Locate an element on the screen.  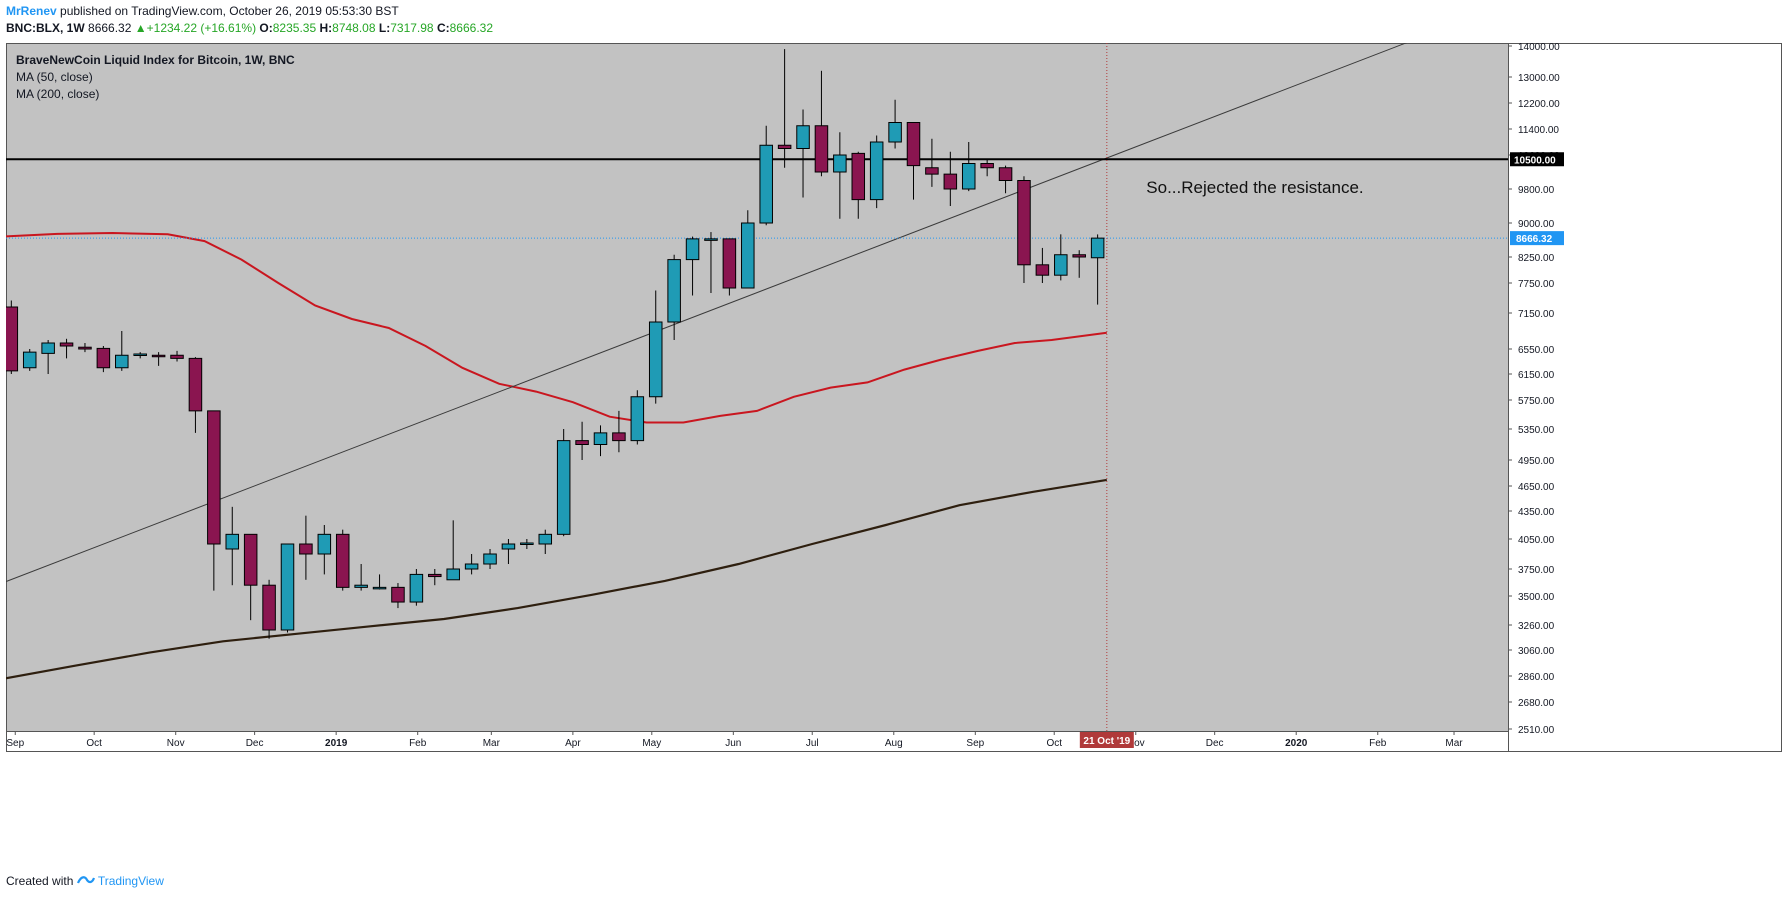
tradingview-link: TradingView is located at coordinates (130, 881).